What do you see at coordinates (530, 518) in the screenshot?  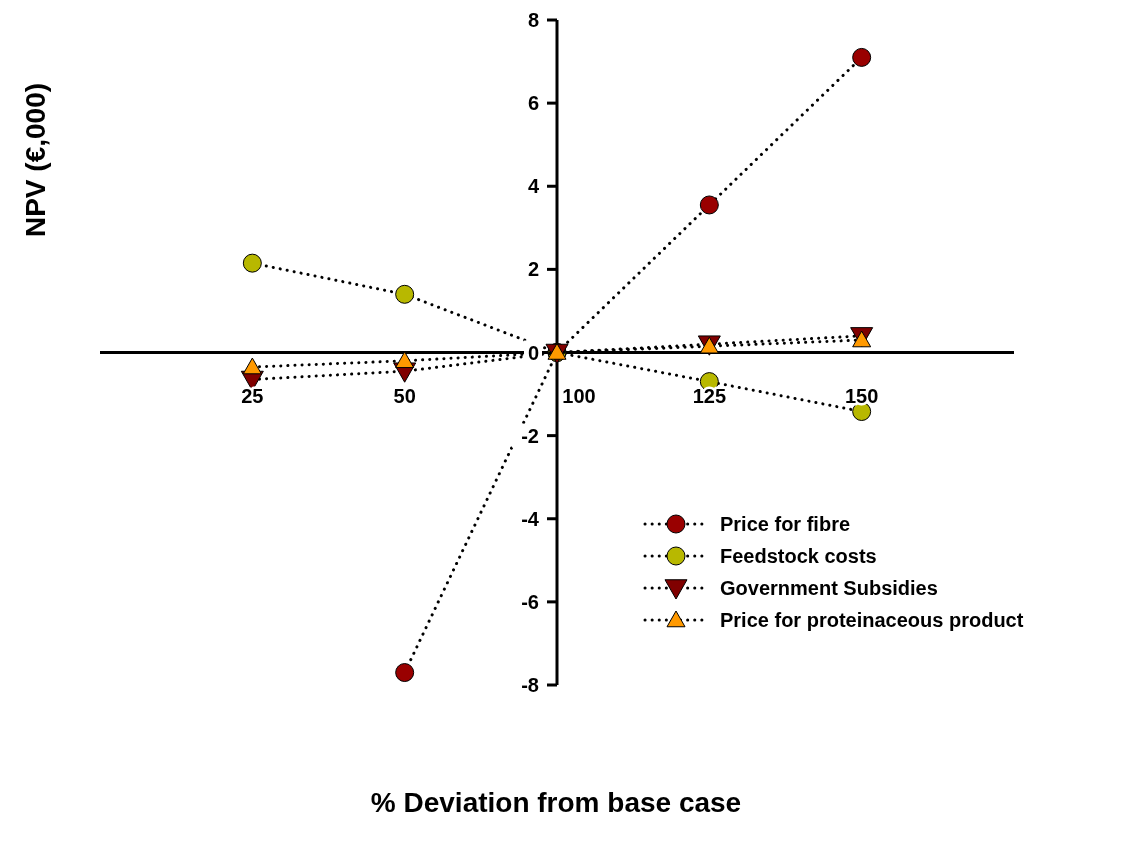 I see `y-tick-label: -4` at bounding box center [530, 518].